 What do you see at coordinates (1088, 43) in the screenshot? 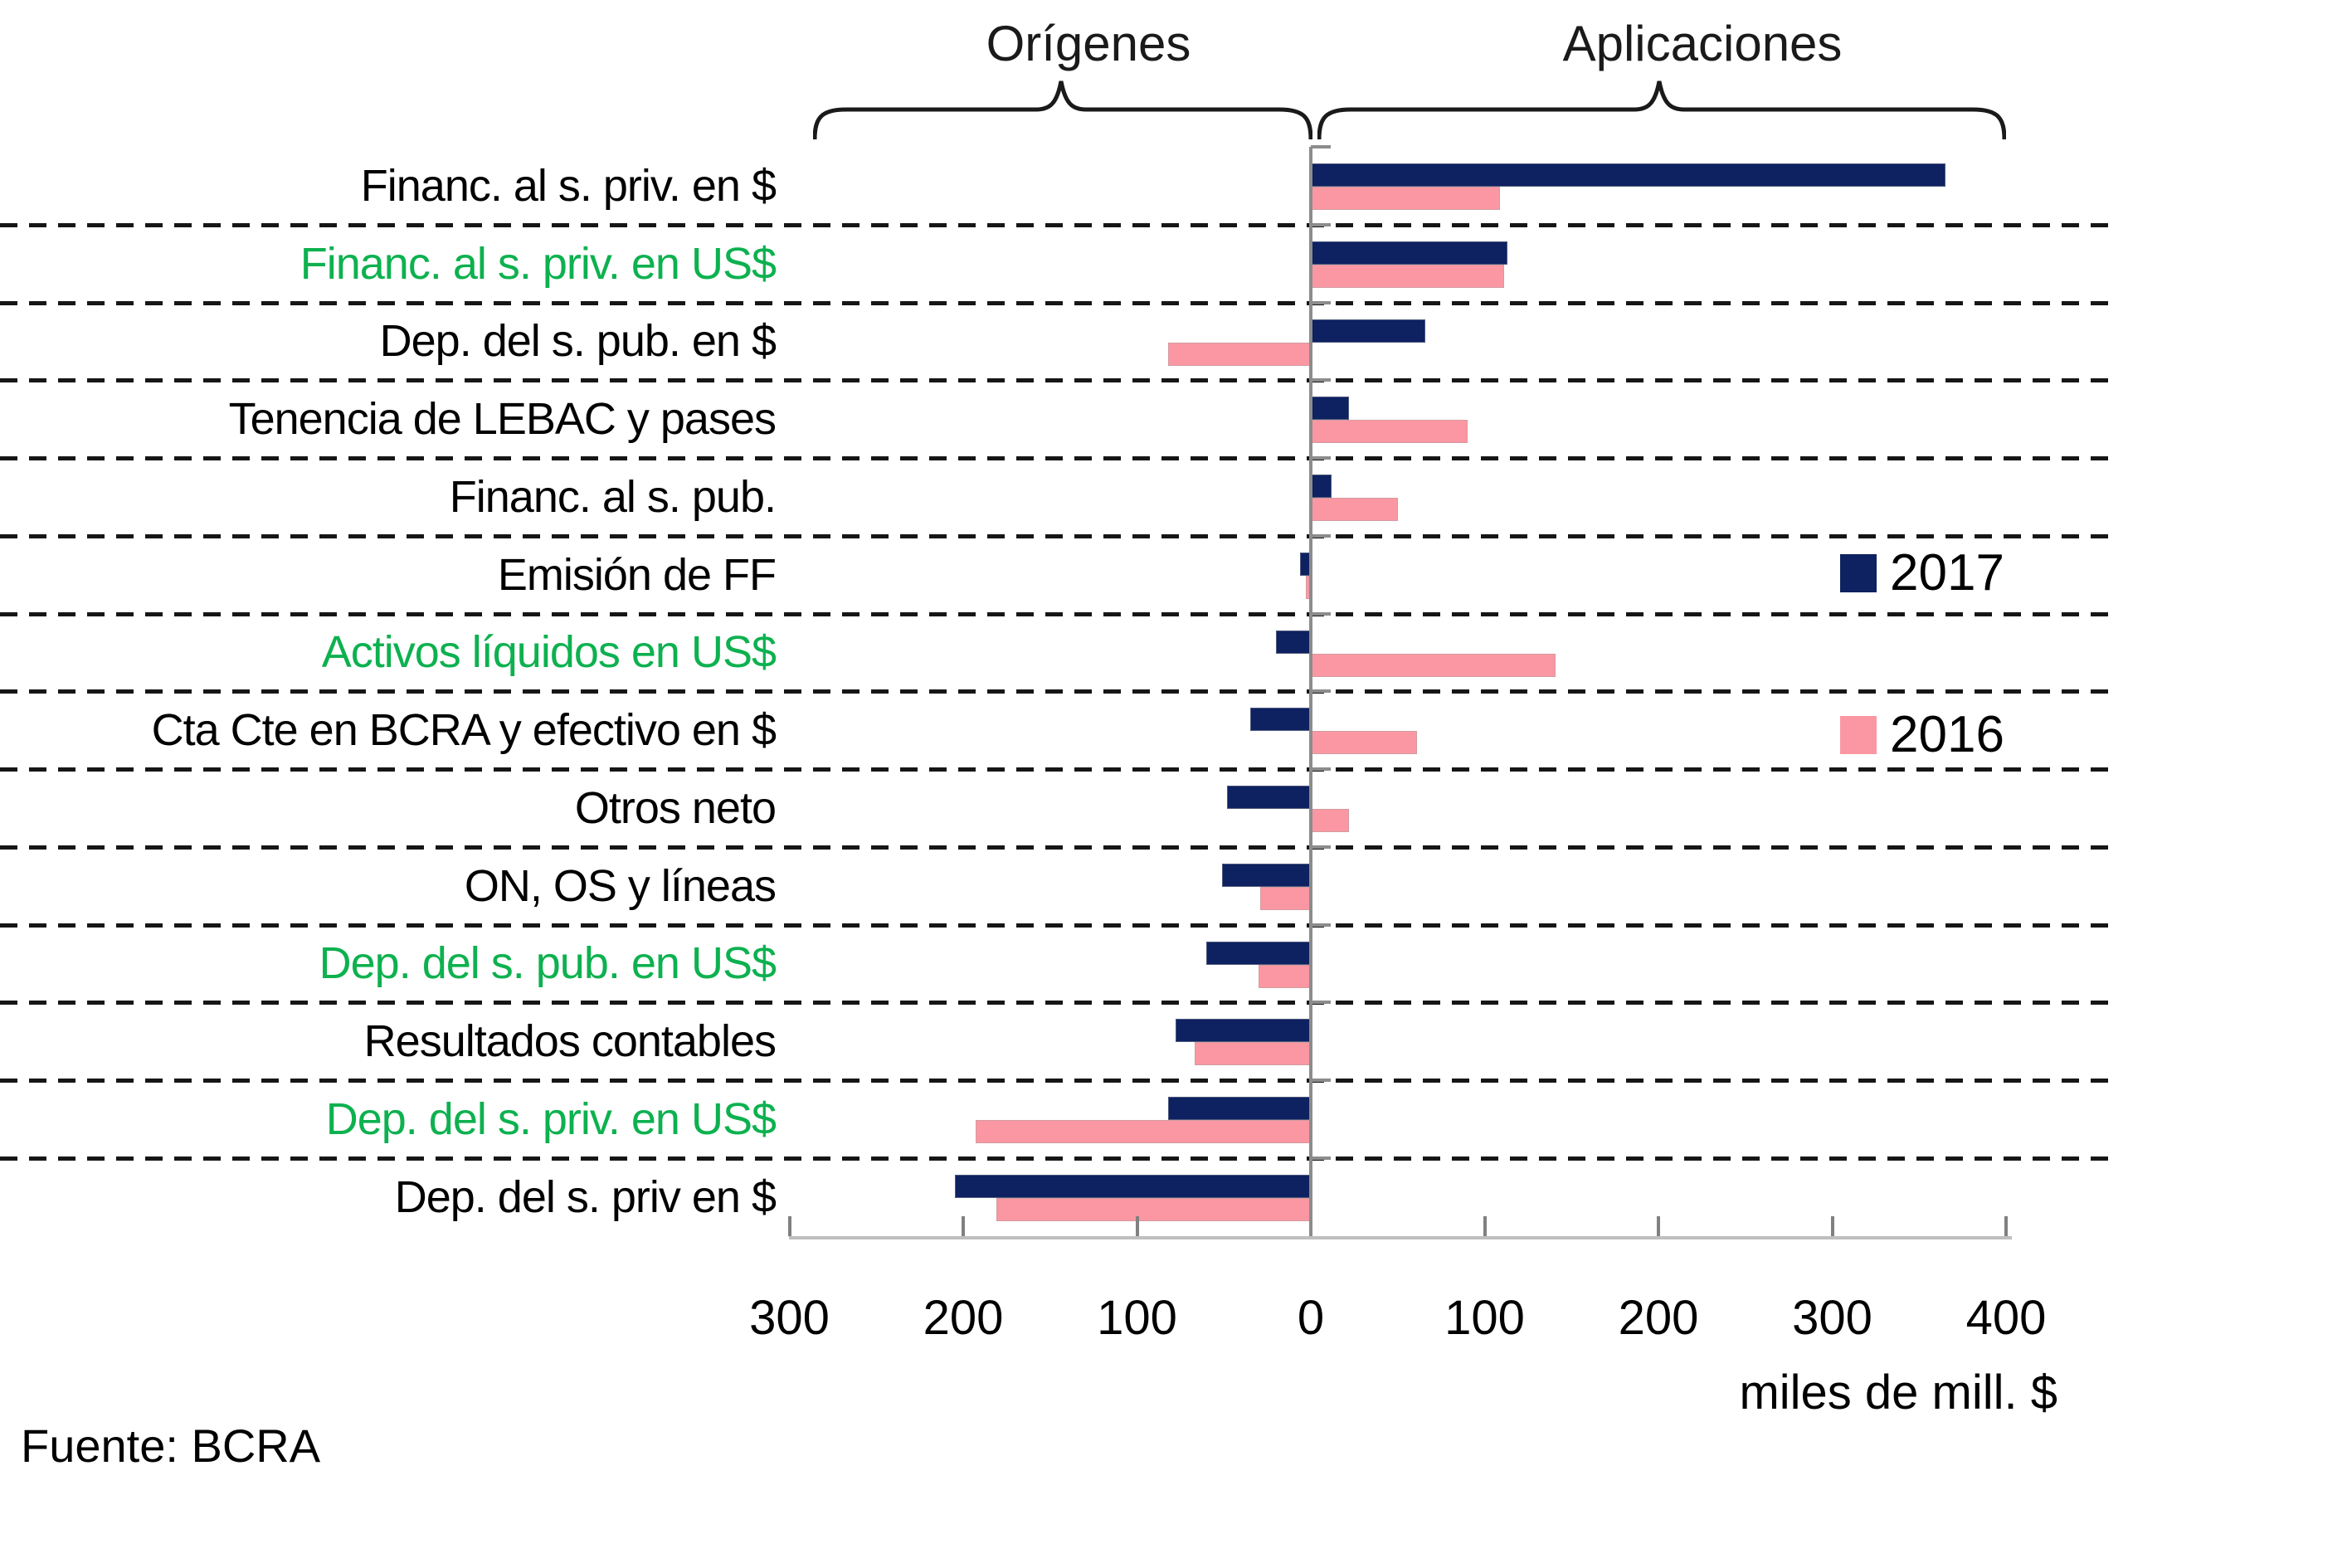
I see `origins-title: Orígenes` at bounding box center [1088, 43].